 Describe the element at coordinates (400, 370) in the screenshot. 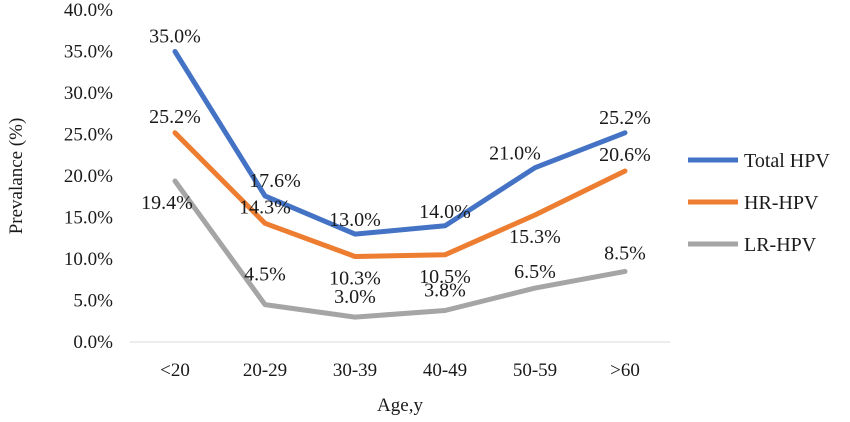

I see `x-axis: <20 20-29 30-39 40-49 50-59 >60` at that location.